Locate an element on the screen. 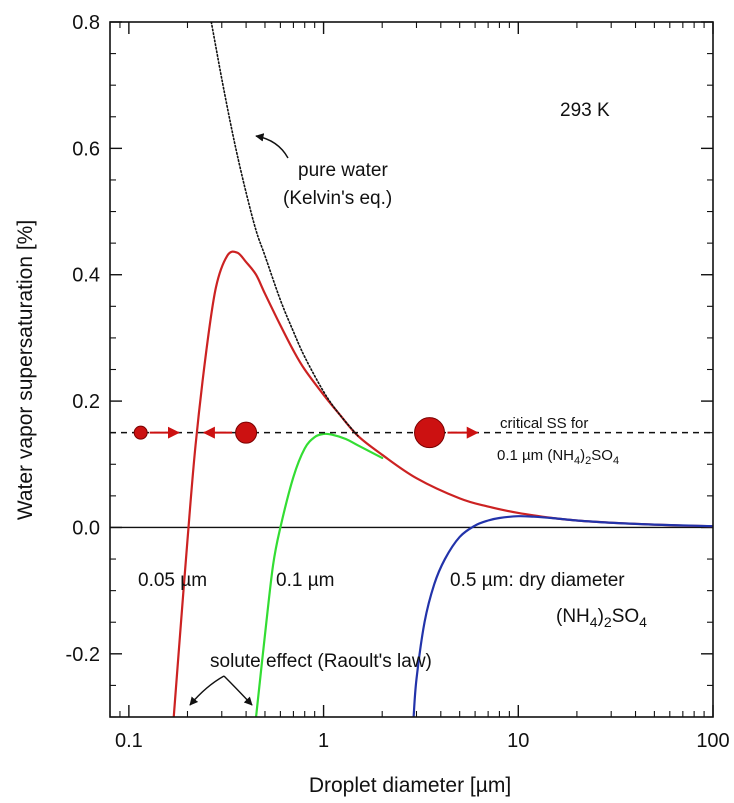  x-tick-label: 100 is located at coordinates (712, 741).